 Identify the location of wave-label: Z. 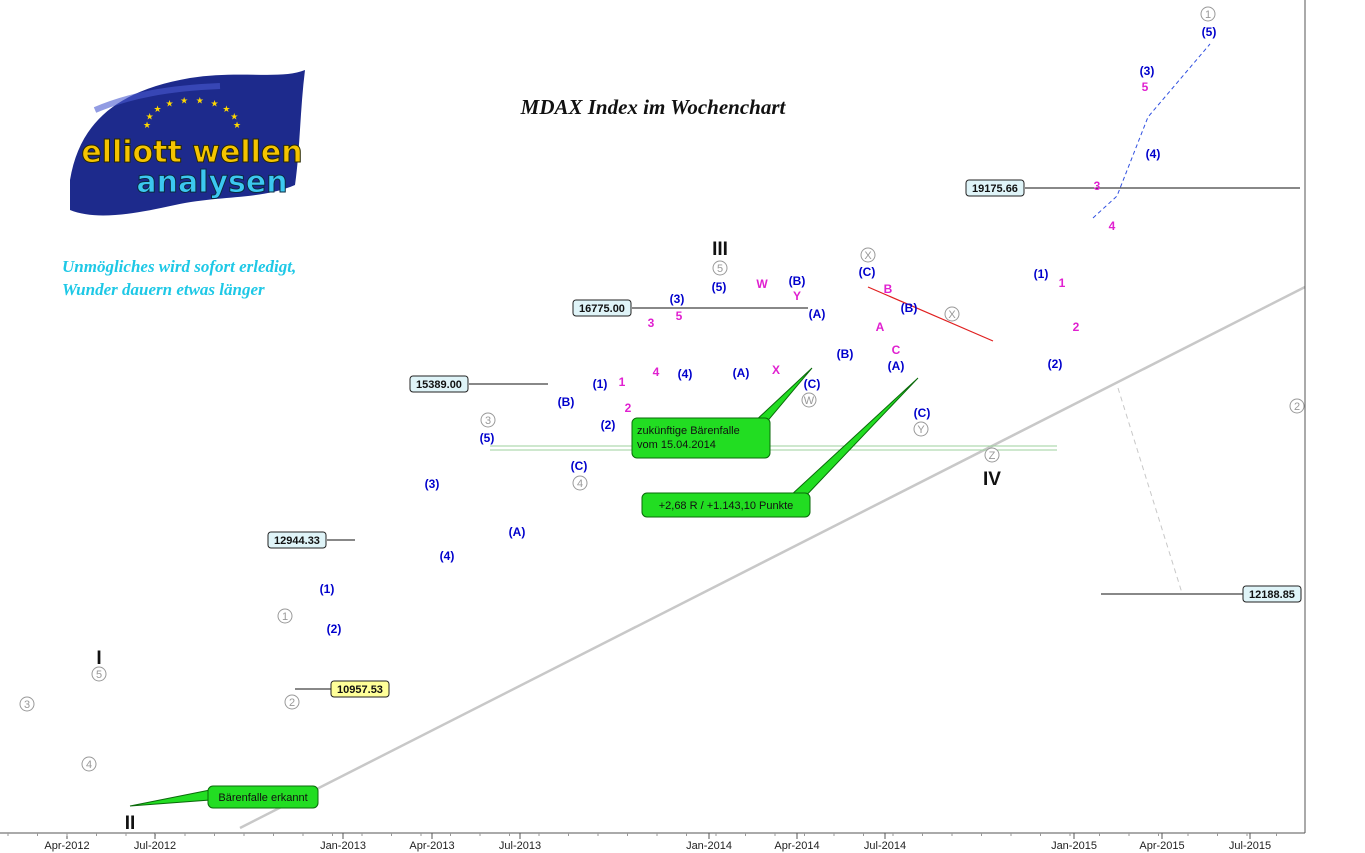
(992, 456).